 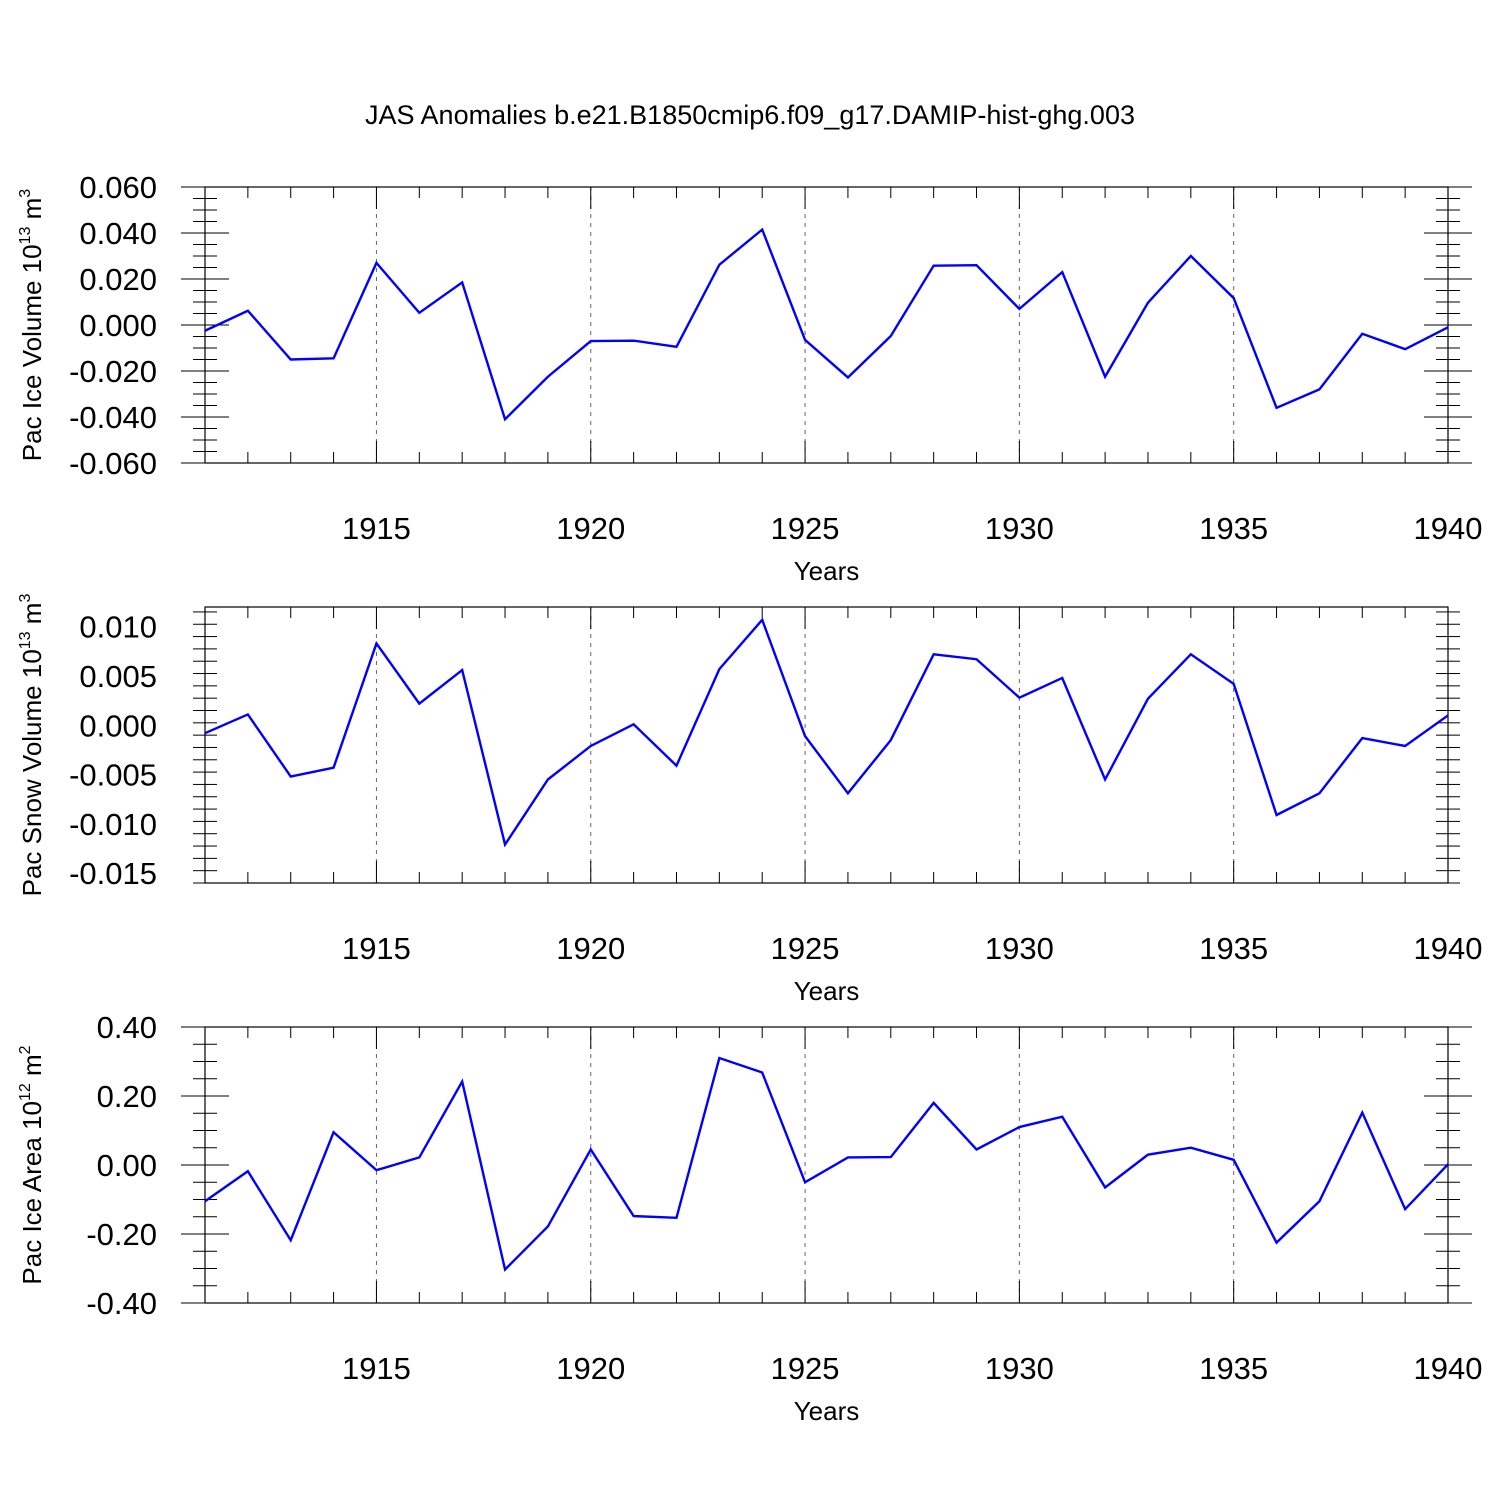 What do you see at coordinates (118, 187) in the screenshot?
I see `y-tick-label: 0.060` at bounding box center [118, 187].